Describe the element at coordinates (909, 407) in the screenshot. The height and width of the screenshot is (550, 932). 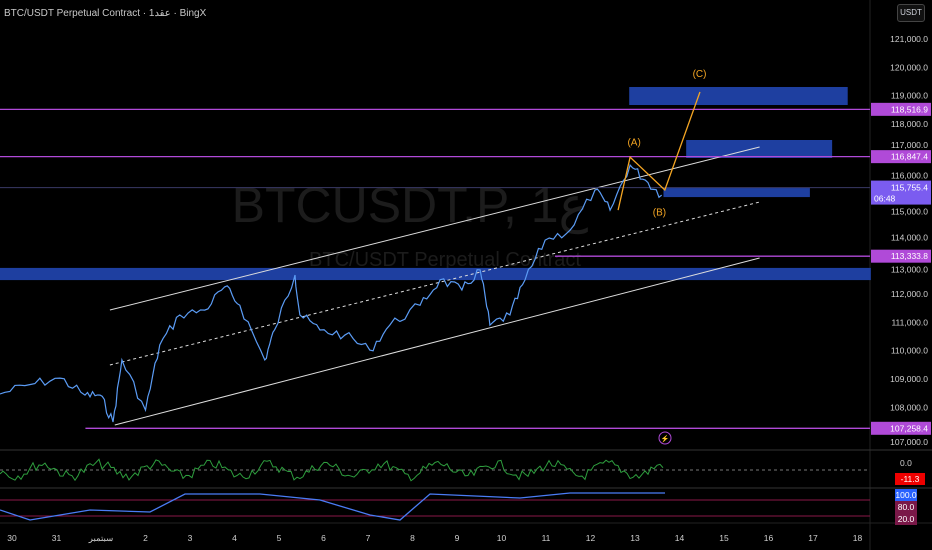
I see `y-tick-label: 108,000.0` at that location.